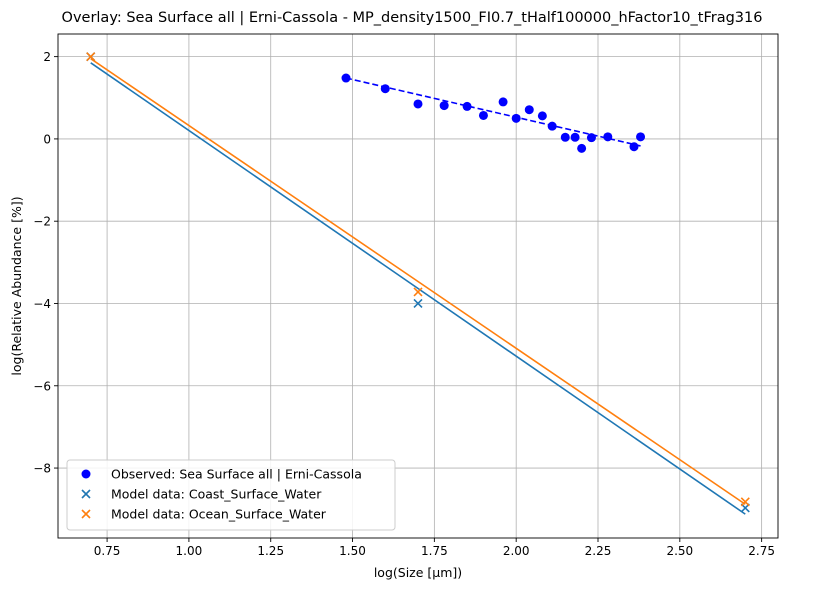 The image size is (830, 590). Describe the element at coordinates (352, 551) in the screenshot. I see `x-tick-label: 1.50` at that location.